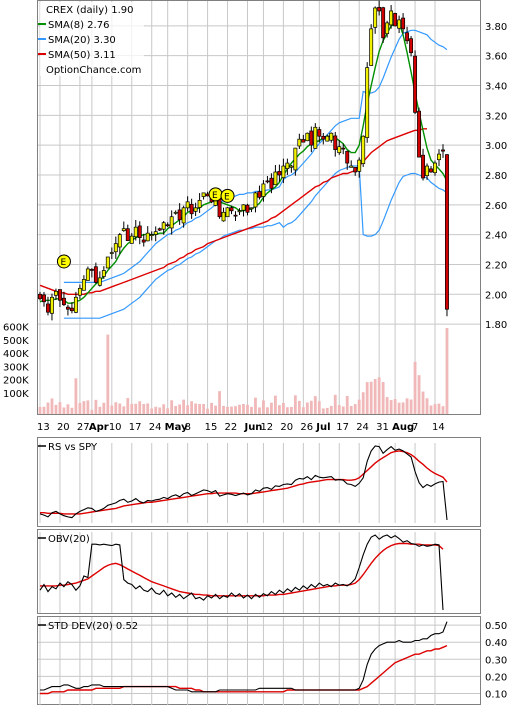  Describe the element at coordinates (211, 427) in the screenshot. I see `date-tick-label: 15` at that location.